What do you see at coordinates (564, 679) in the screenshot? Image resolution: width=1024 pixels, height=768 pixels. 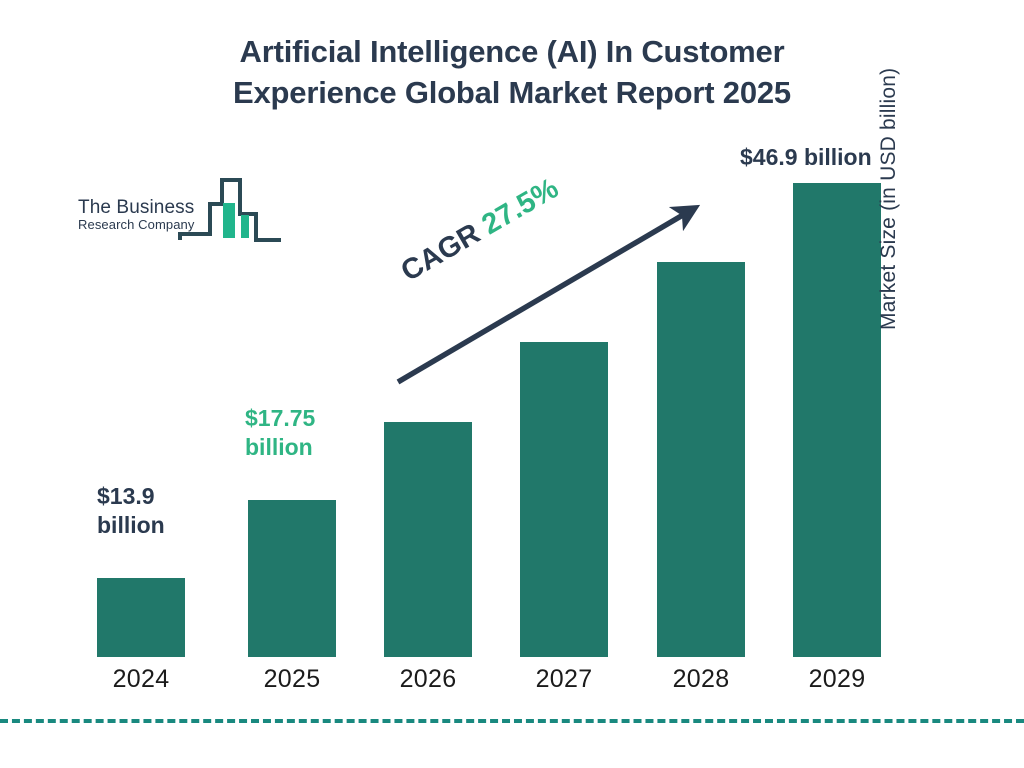 I see `x-axis-tick-2027: 2027` at bounding box center [564, 679].